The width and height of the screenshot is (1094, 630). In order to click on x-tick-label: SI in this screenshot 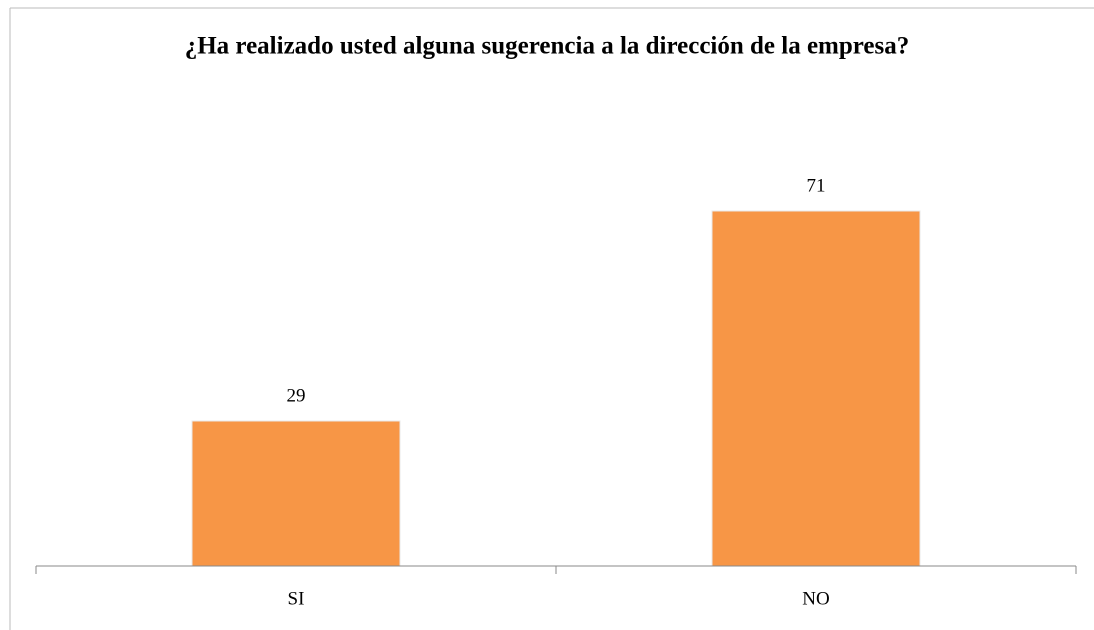, I will do `click(296, 598)`.